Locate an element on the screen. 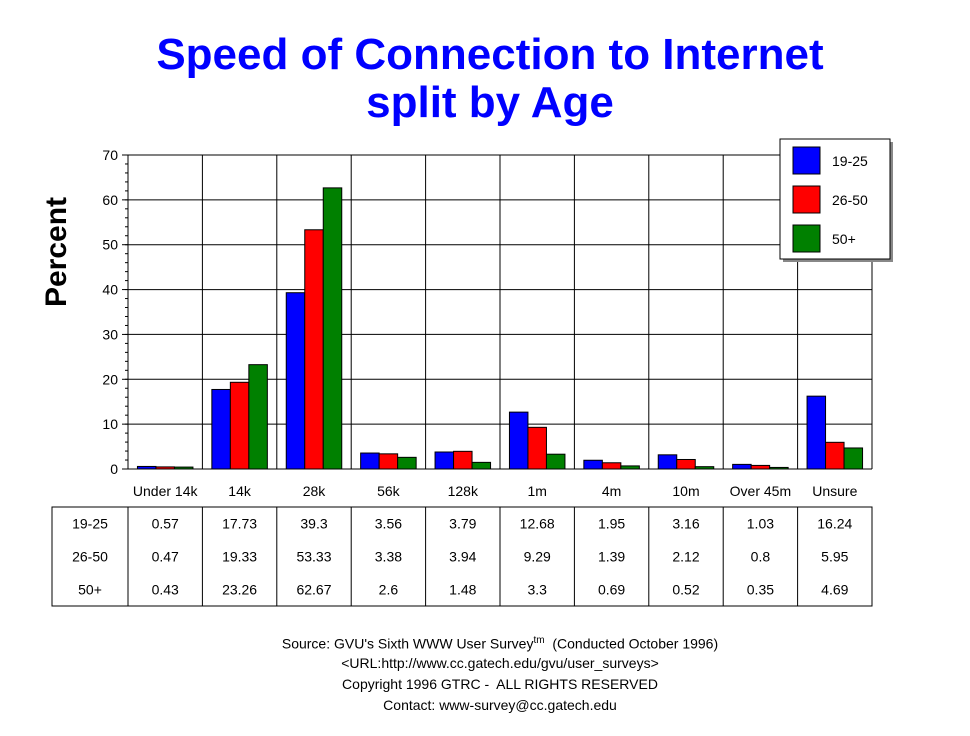 Image resolution: width=970 pixels, height=736 pixels. table-cell: 2.12 is located at coordinates (685, 557).